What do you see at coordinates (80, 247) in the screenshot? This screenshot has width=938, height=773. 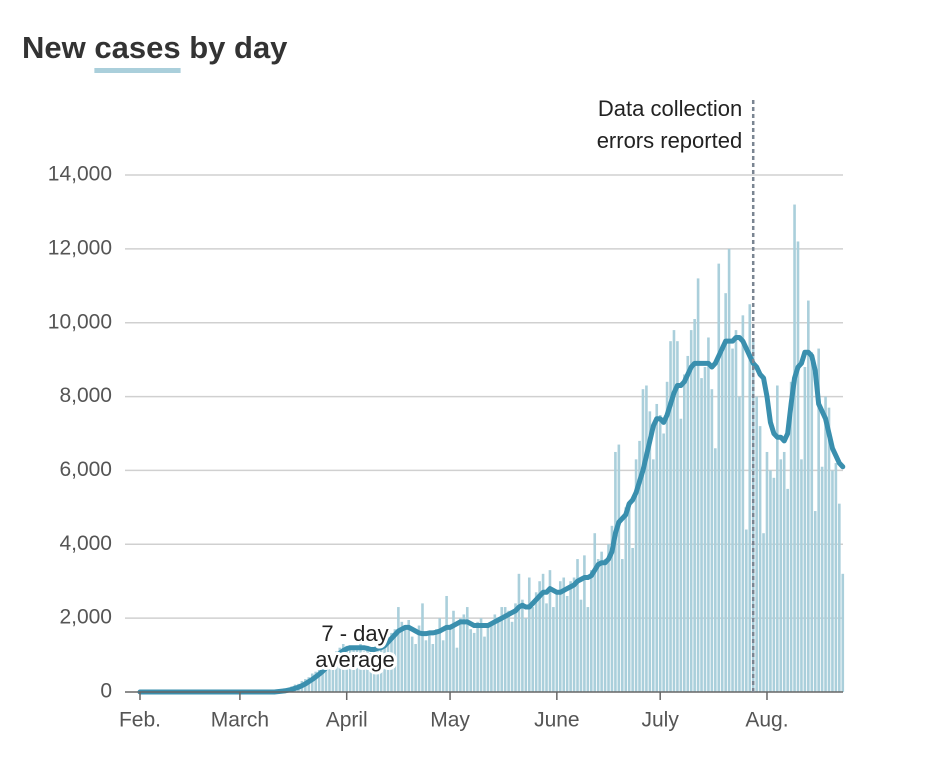 I see `y-tick-label: 12,000` at bounding box center [80, 247].